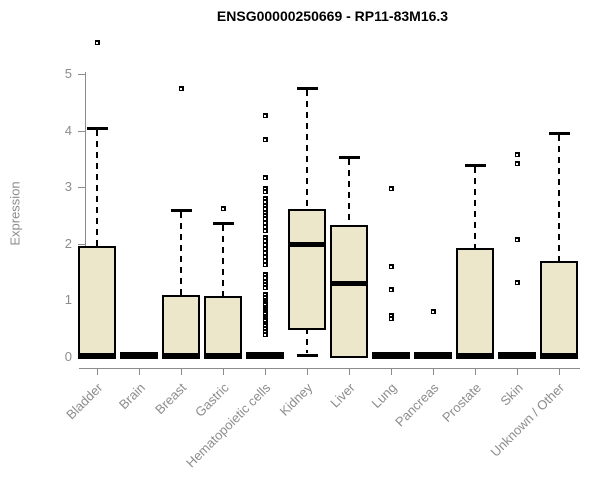  What do you see at coordinates (84, 401) in the screenshot?
I see `x-tick-label: Bladder` at bounding box center [84, 401].